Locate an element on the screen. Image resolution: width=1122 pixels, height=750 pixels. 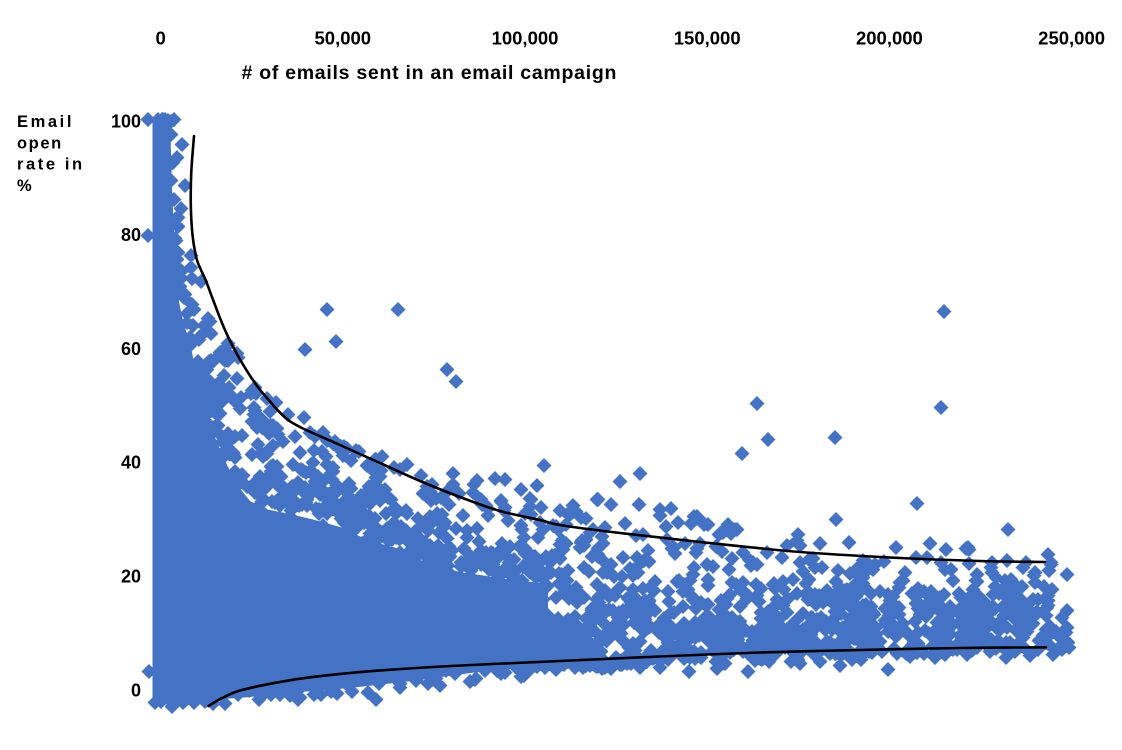
svg-text: 80 is located at coordinates (131, 235).